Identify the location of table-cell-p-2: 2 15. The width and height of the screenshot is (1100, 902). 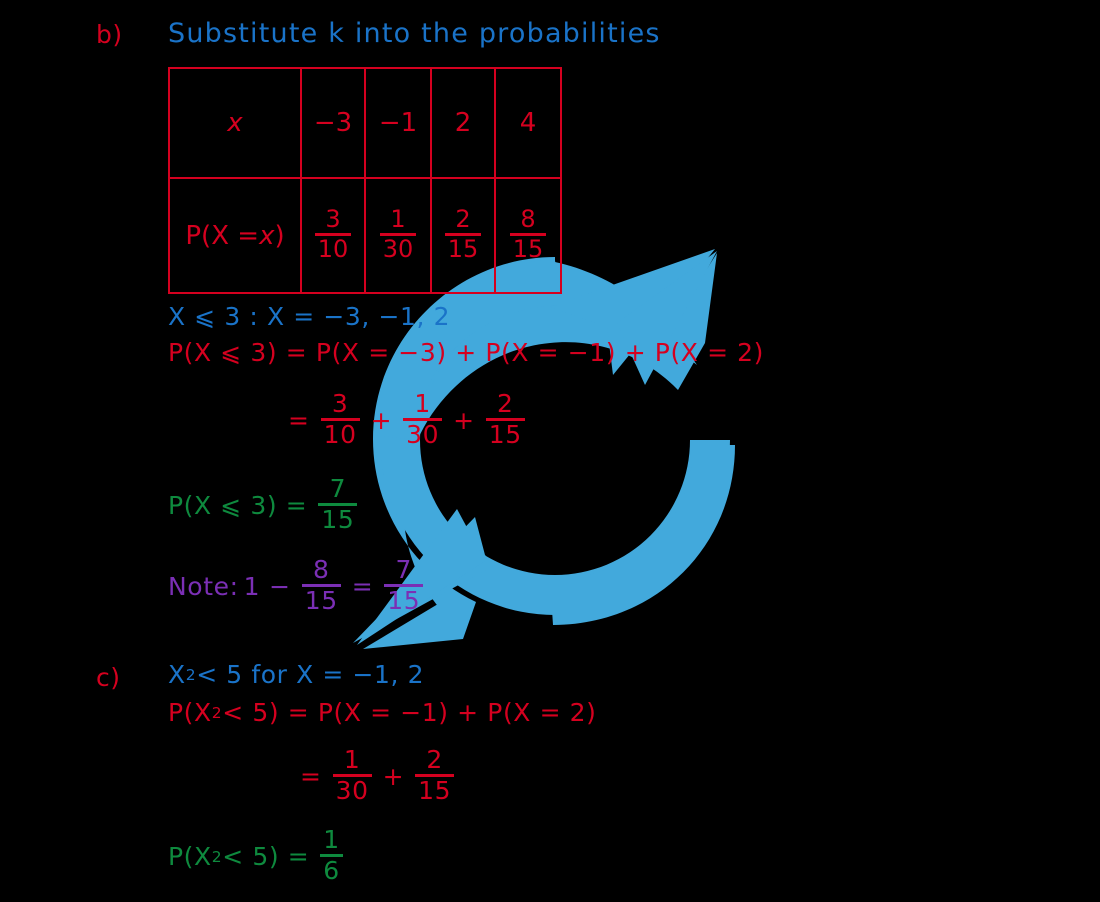
(463, 235).